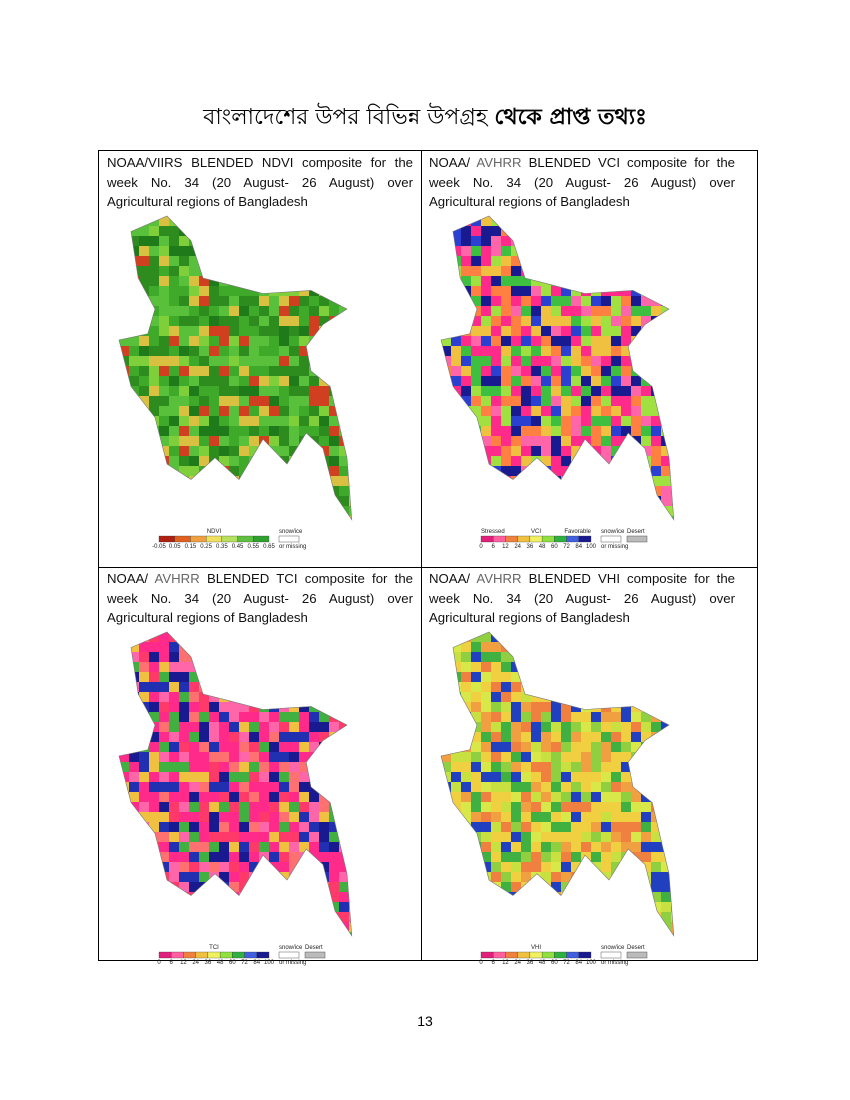 Image resolution: width=850 pixels, height=1100 pixels. Describe the element at coordinates (315, 955) in the screenshot. I see `legend-swatch` at that location.